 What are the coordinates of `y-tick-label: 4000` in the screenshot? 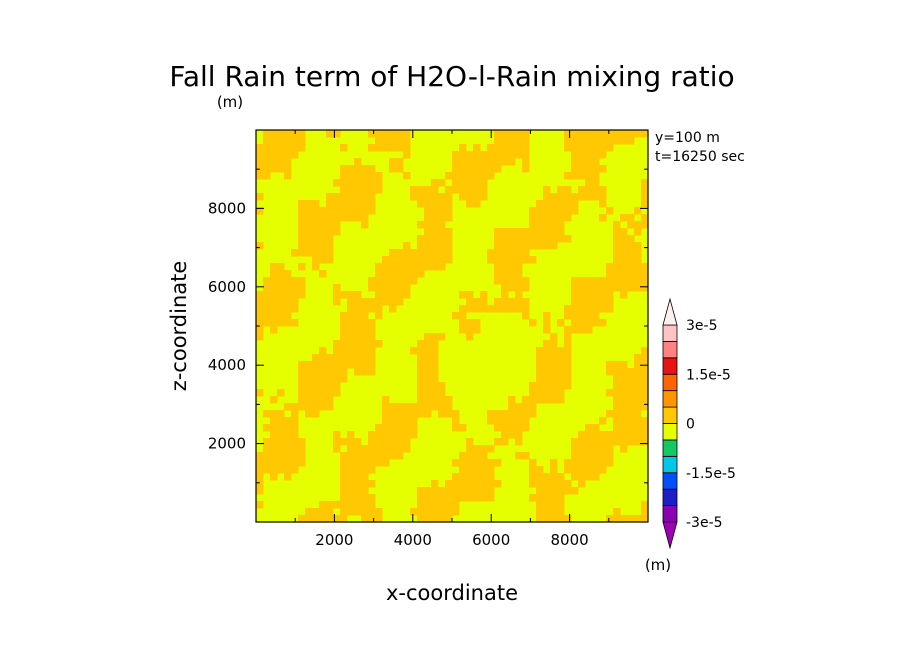 It's located at (227, 365).